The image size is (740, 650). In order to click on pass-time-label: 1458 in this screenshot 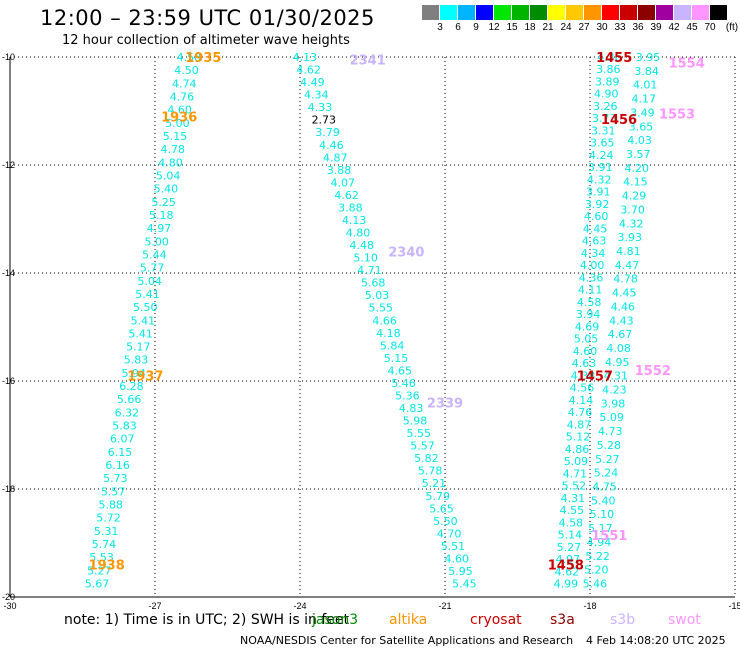, I will do `click(566, 566)`.